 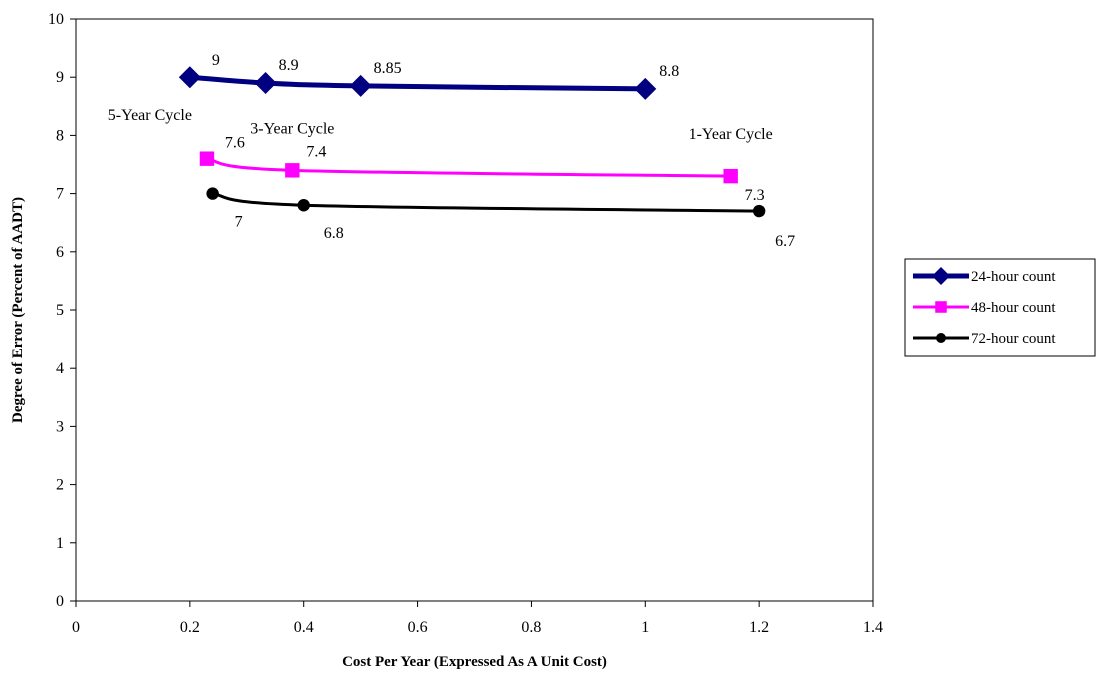 I want to click on cycle-annotation: 5-Year Cycle, so click(x=150, y=115).